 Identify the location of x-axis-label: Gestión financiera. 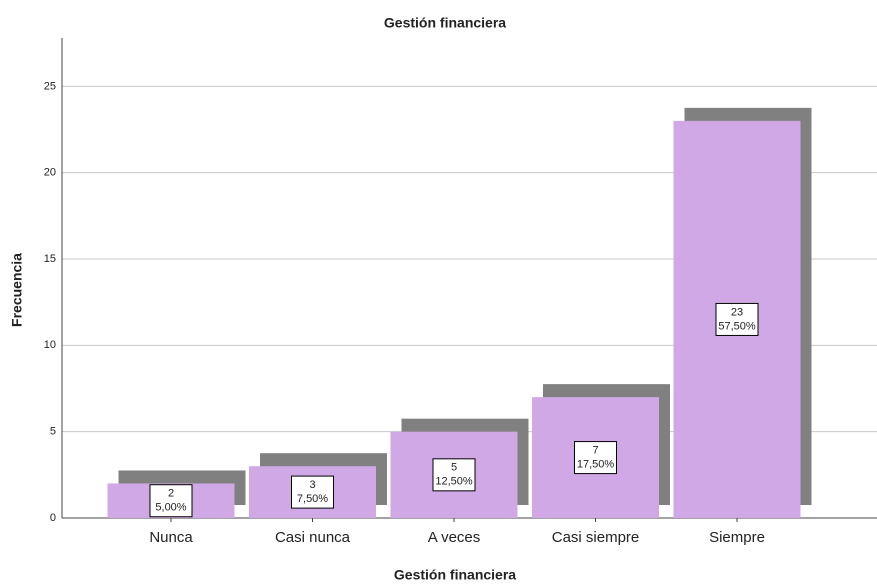
(455, 575).